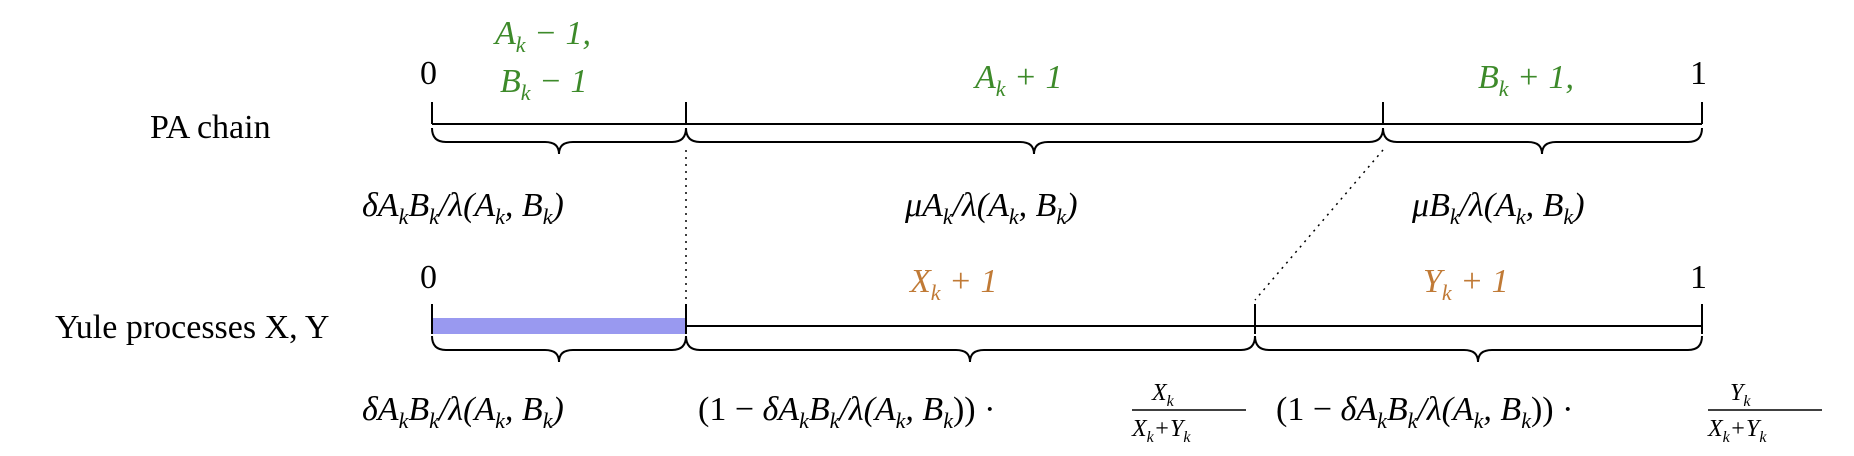 Image resolution: width=1854 pixels, height=456 pixels. What do you see at coordinates (1698, 73) in the screenshot?
I see `pa-tick-one: 1` at bounding box center [1698, 73].